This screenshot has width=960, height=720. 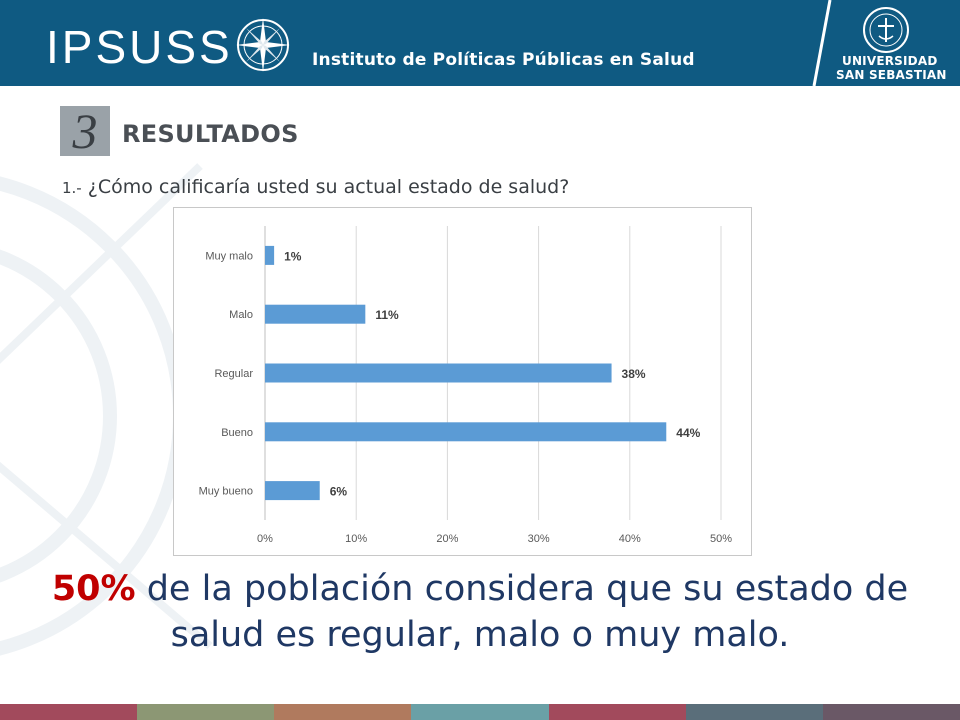 What do you see at coordinates (480, 635) in the screenshot?
I see `conclusion-line2: salud es regular, malo o muy malo.` at bounding box center [480, 635].